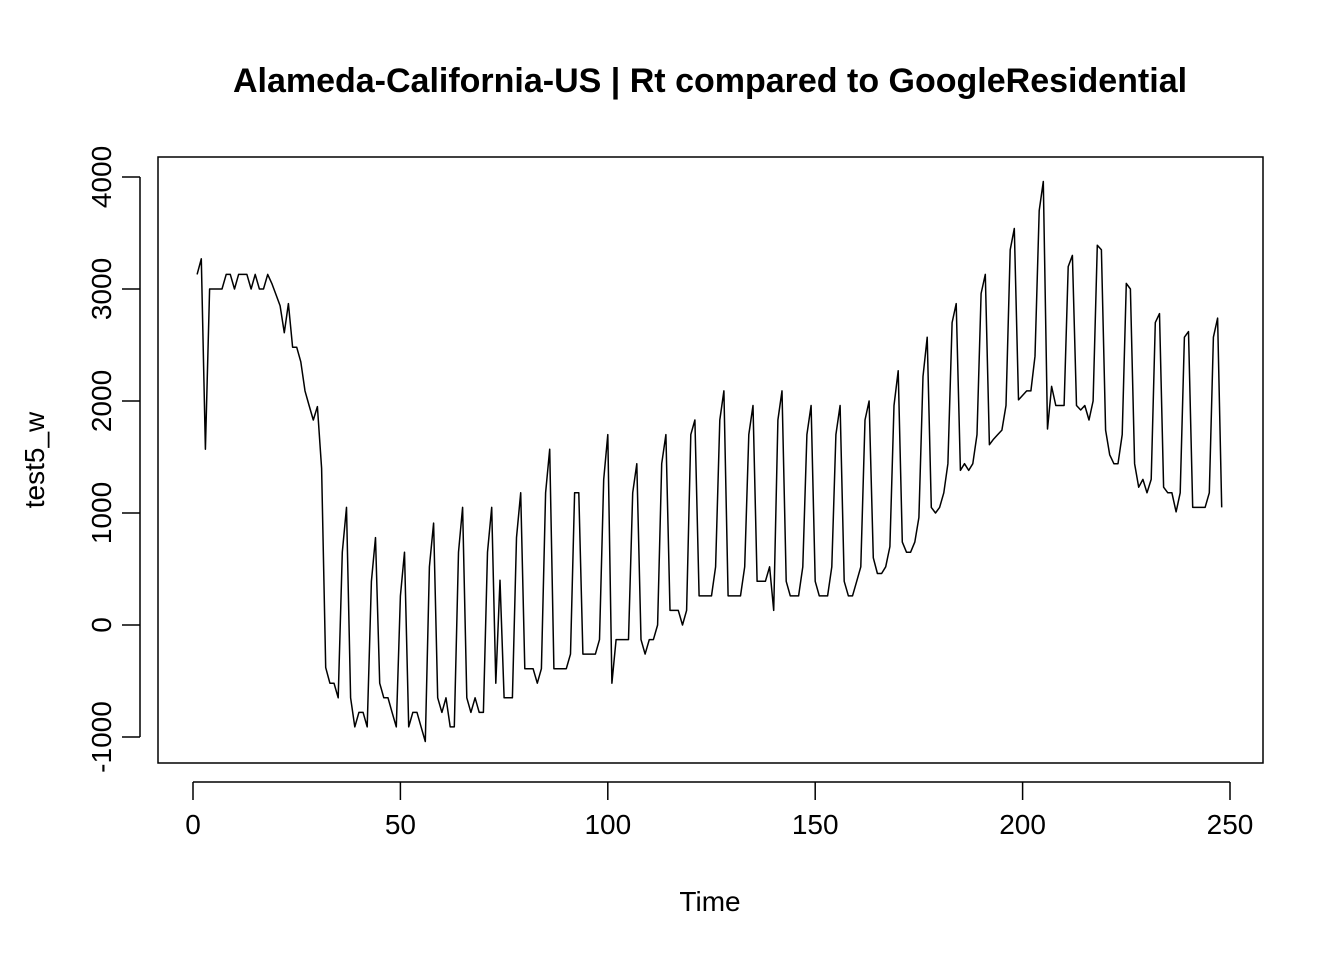 The width and height of the screenshot is (1344, 960). I want to click on x-tick-label: 50, so click(400, 824).